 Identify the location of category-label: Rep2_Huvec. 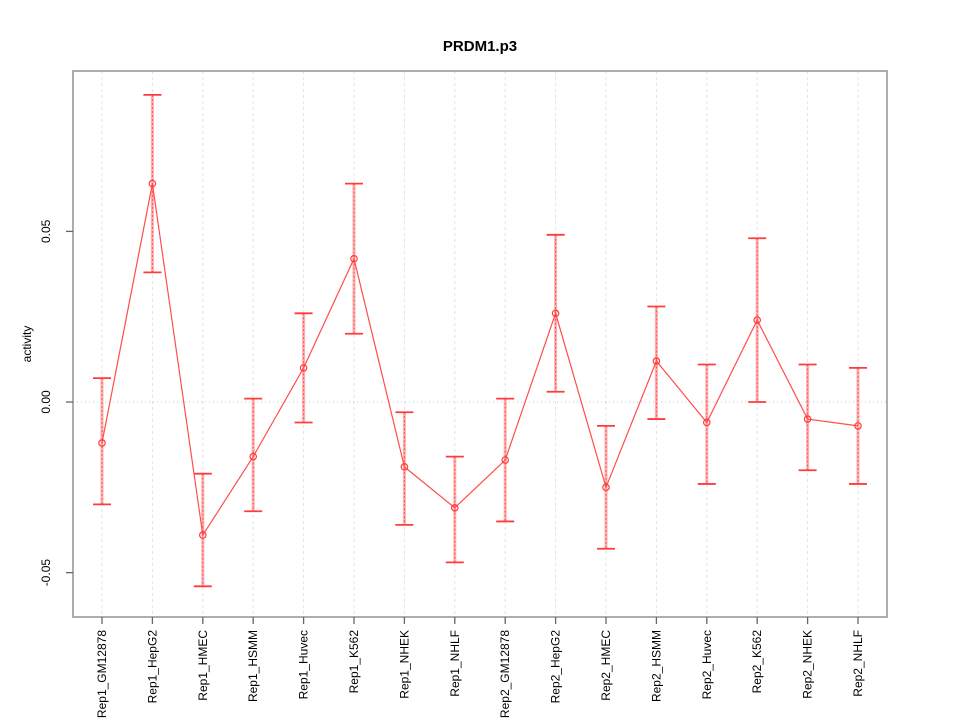
(707, 664).